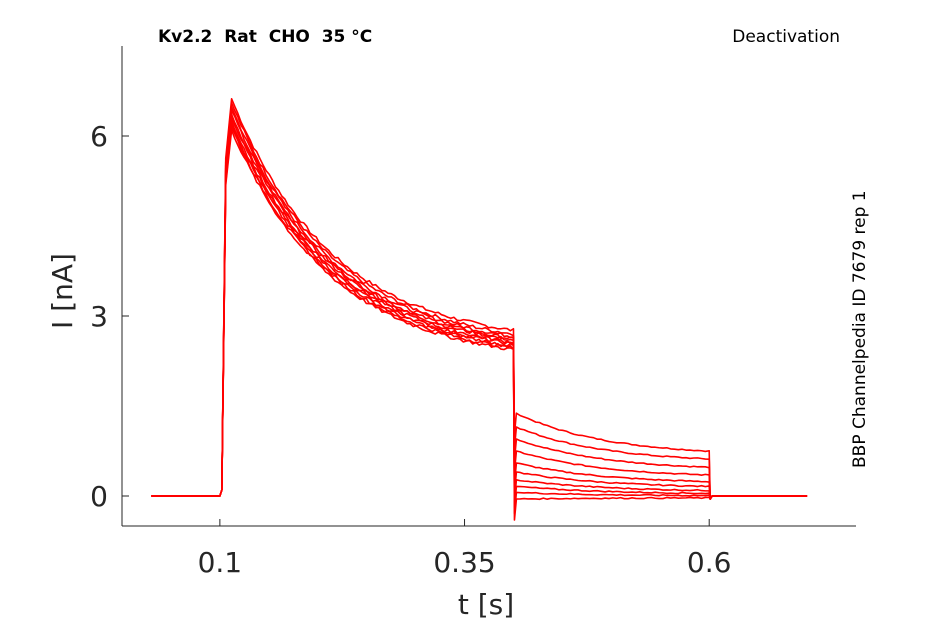 The width and height of the screenshot is (945, 628). I want to click on chart-title: Kv2.2 Rat CHO 35 °C, so click(265, 37).